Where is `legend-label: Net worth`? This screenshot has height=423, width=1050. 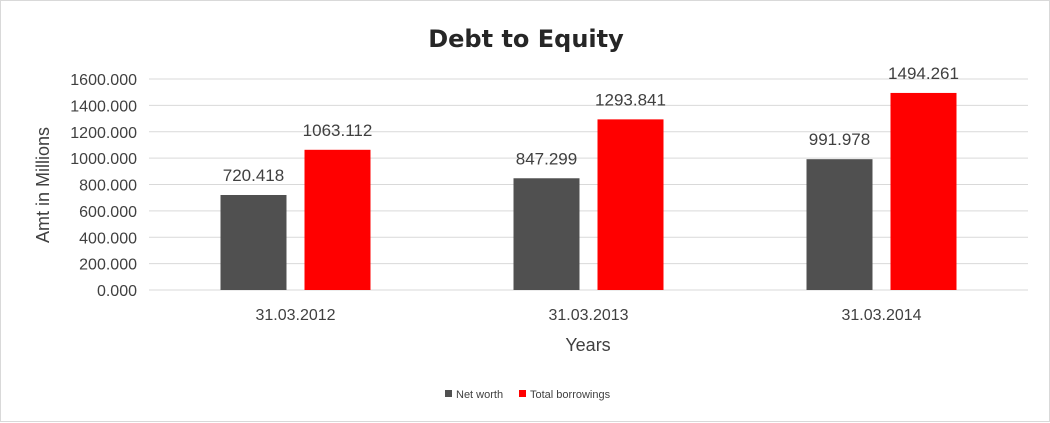 legend-label: Net worth is located at coordinates (479, 395).